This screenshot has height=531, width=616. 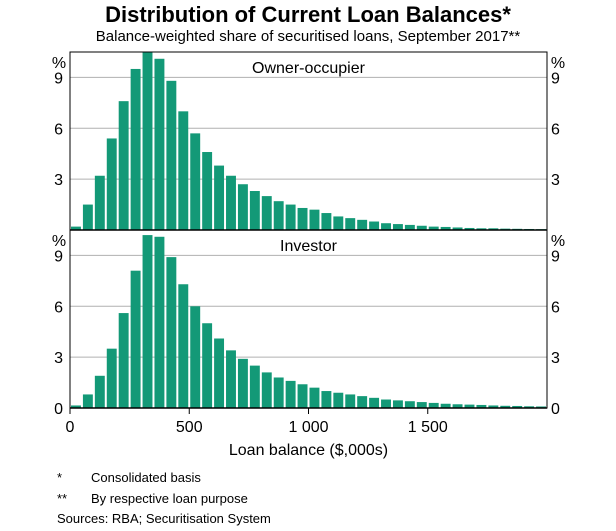 What do you see at coordinates (169, 498) in the screenshot?
I see `footnote-2-text: By respective loan purpose` at bounding box center [169, 498].